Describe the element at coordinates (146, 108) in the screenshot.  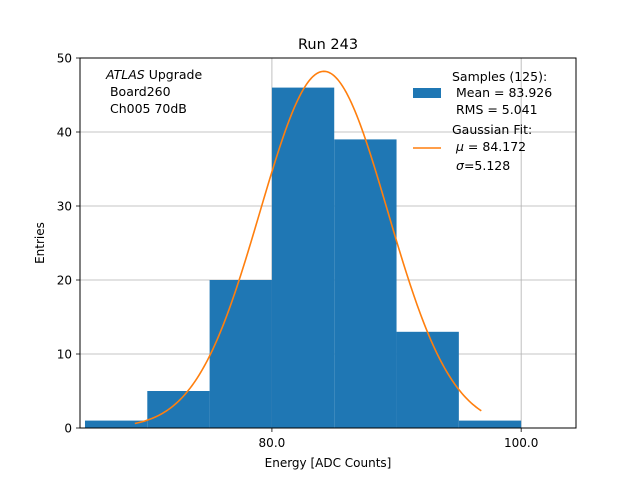
I see `annotation-channel: Ch005 70dB` at that location.